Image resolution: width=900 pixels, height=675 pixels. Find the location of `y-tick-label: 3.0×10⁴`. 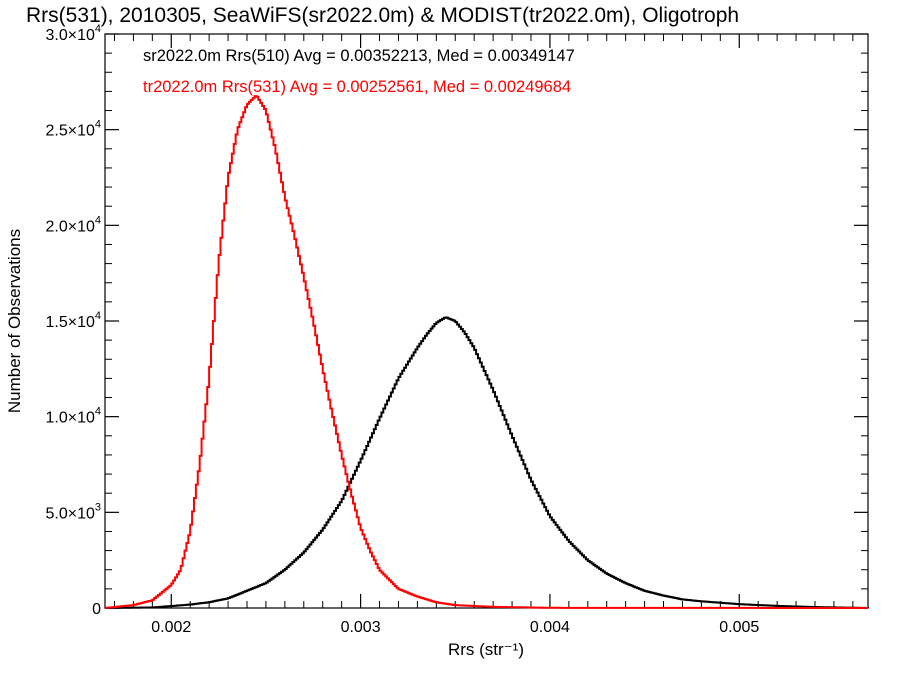

y-tick-label: 3.0×10⁴ is located at coordinates (73, 33).